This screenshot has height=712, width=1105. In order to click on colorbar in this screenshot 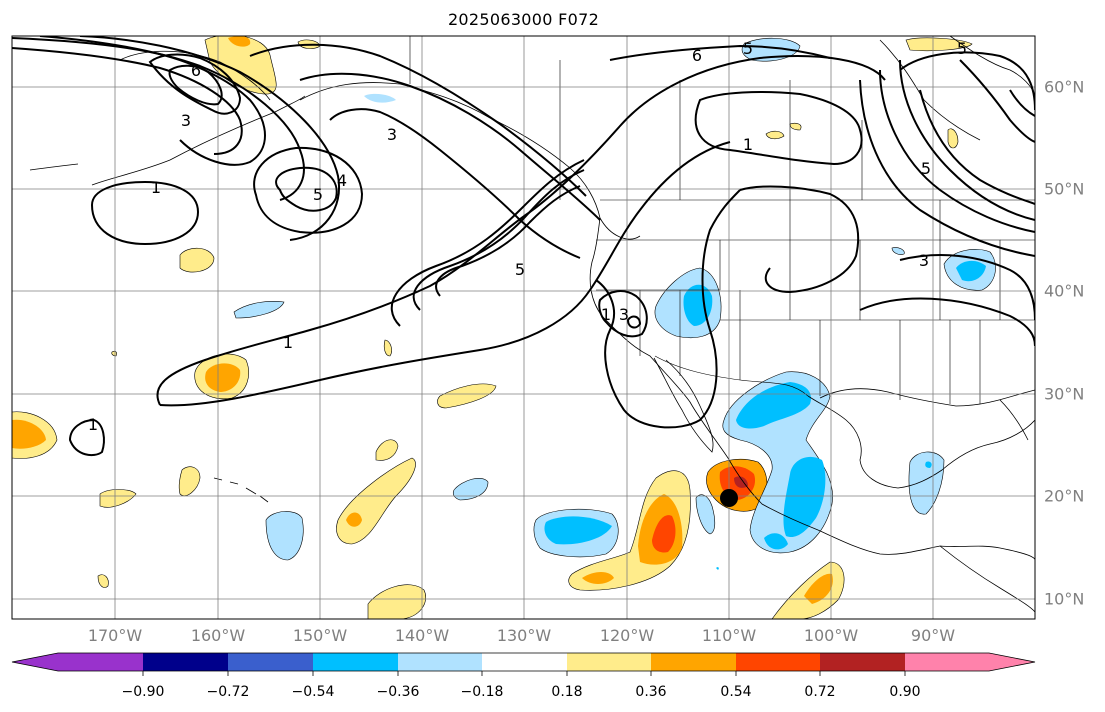, I will do `click(523, 664)`.